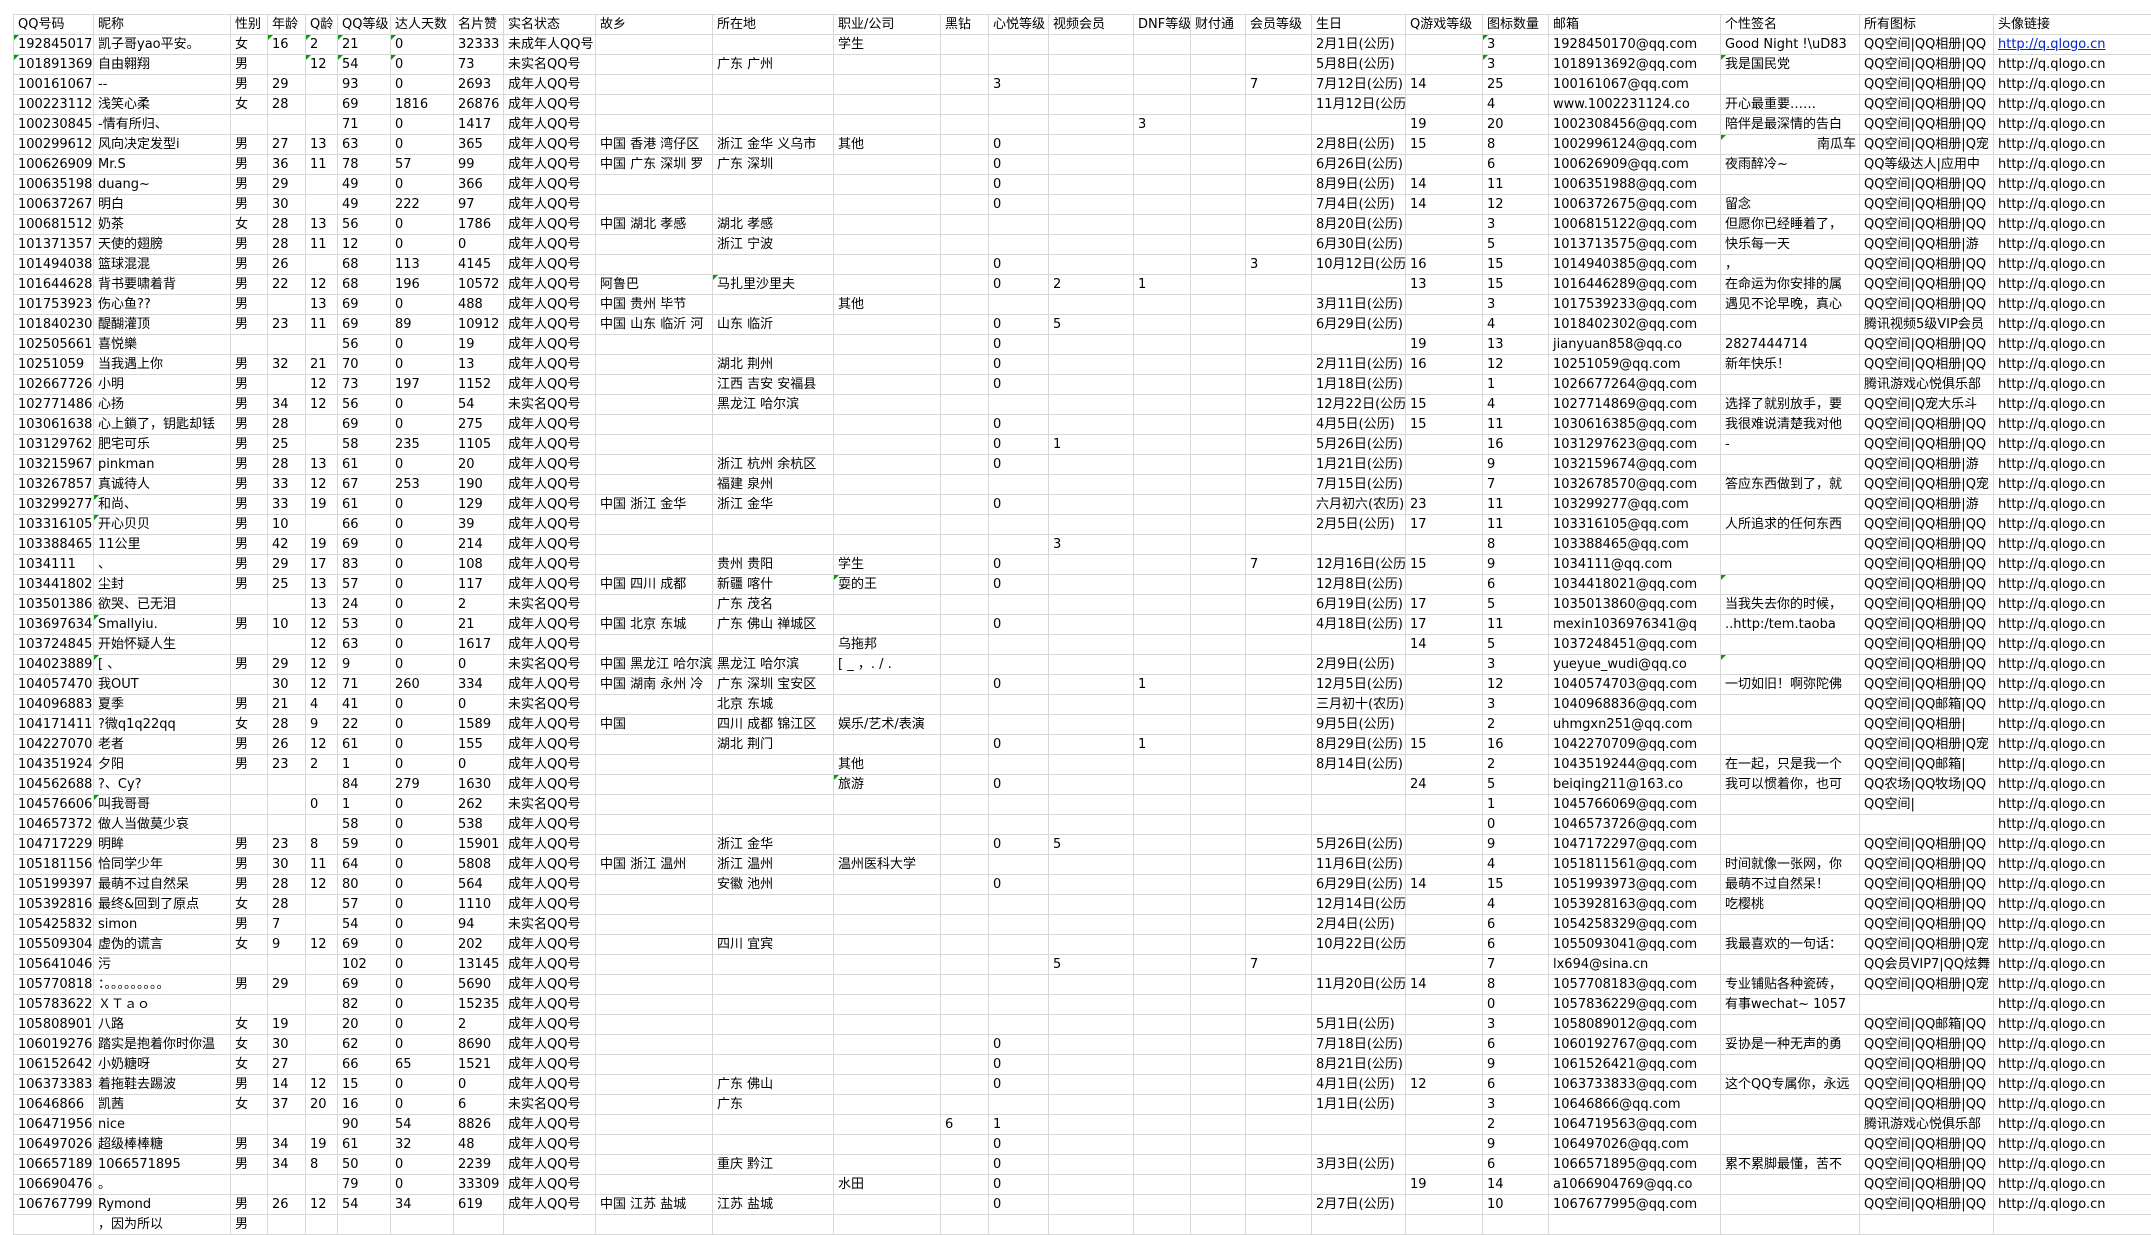  I want to click on cell: 1042270709, so click(54, 745).